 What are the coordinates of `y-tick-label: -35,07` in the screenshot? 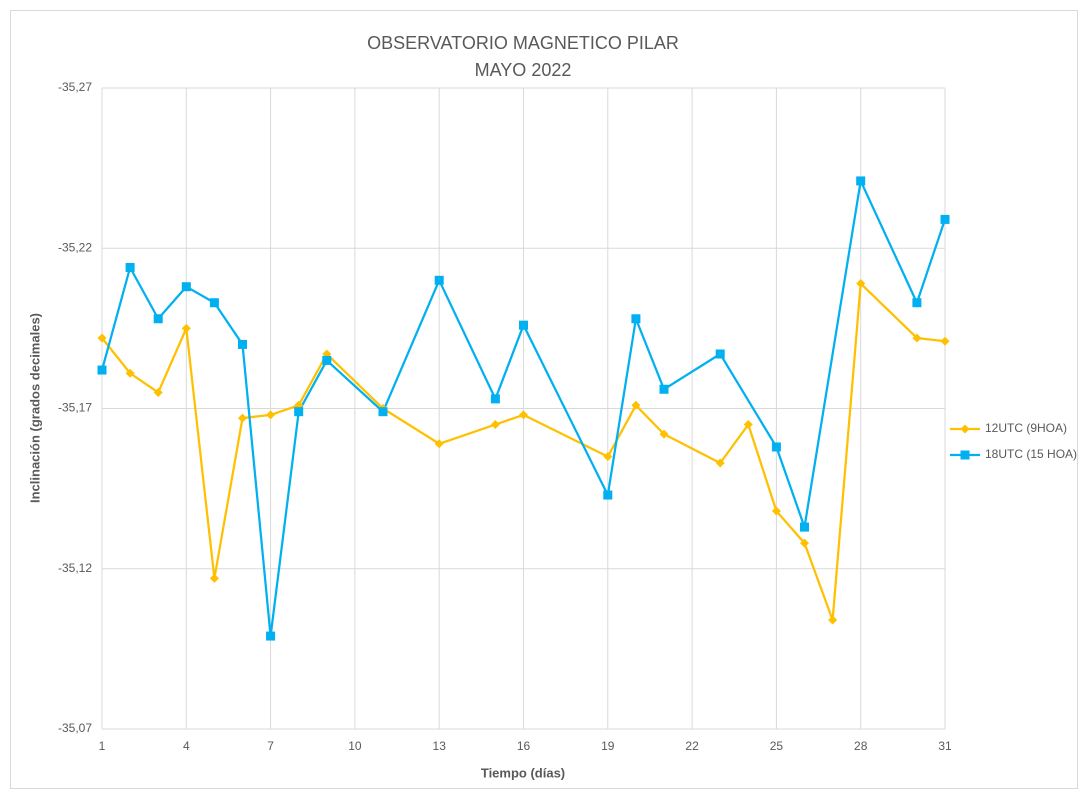 It's located at (75, 728).